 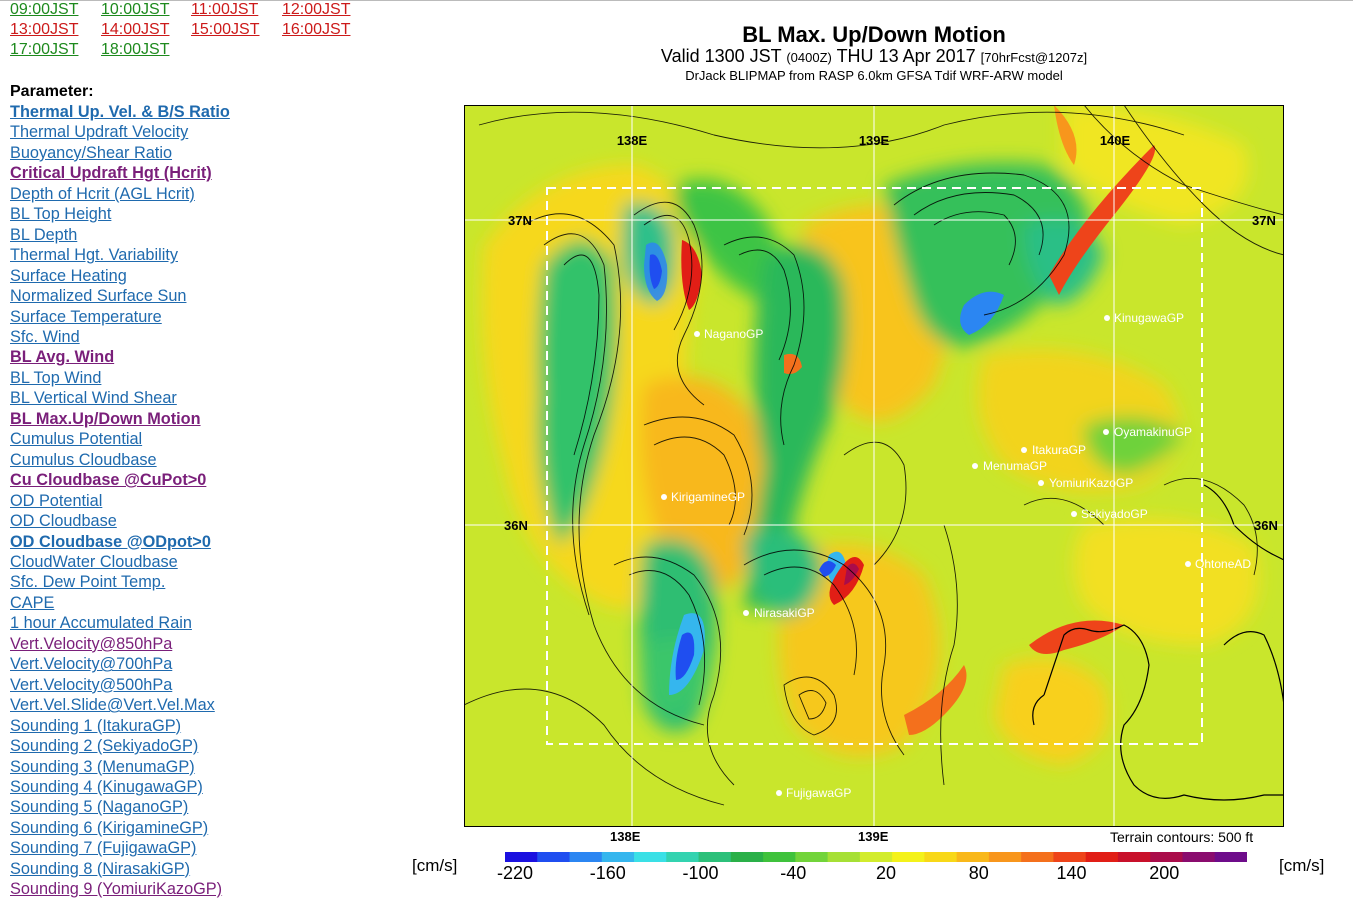 What do you see at coordinates (733, 334) in the screenshot?
I see `site-label: NaganoGP` at bounding box center [733, 334].